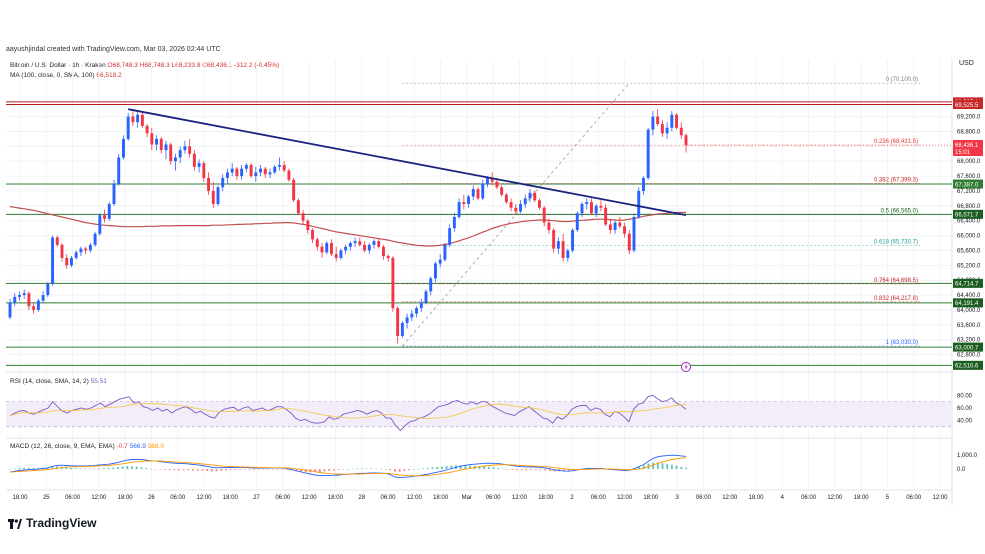 The height and width of the screenshot is (554, 985). I want to click on ma-legend: MA (100, close, 0, SMA, 100) 66,518.2, so click(66, 75).